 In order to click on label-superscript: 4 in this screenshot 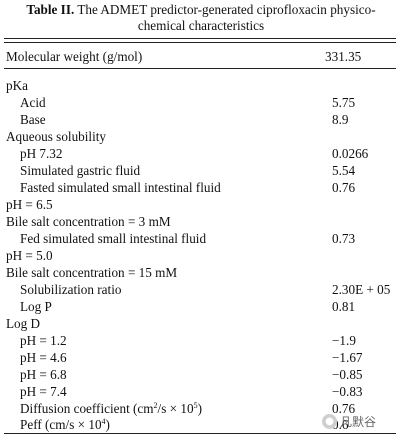, I will do `click(103, 421)`.